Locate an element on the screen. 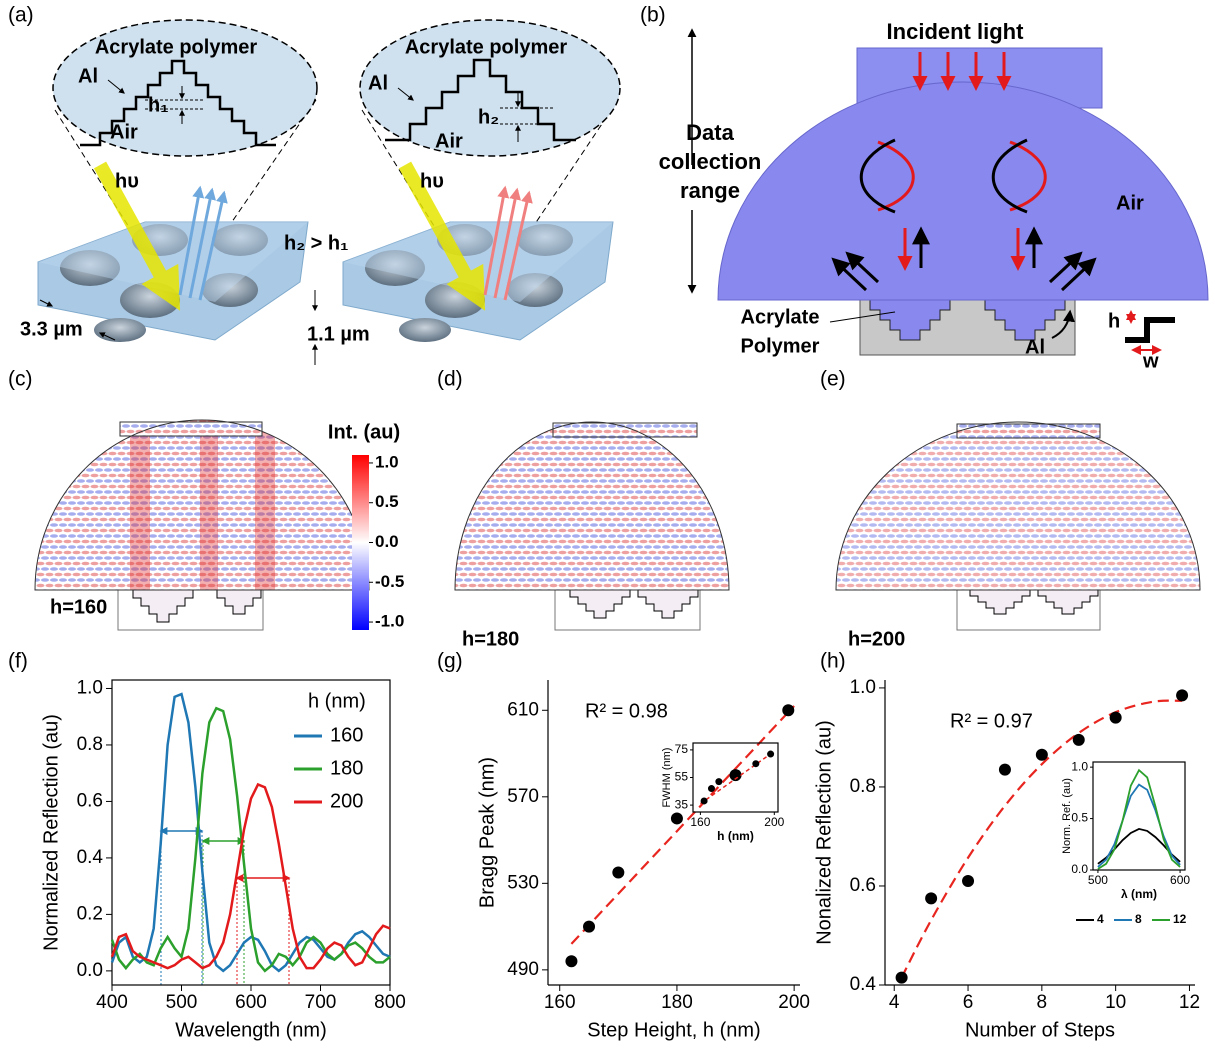 The height and width of the screenshot is (1052, 1215). x-tick-label: 6 is located at coordinates (968, 1002).